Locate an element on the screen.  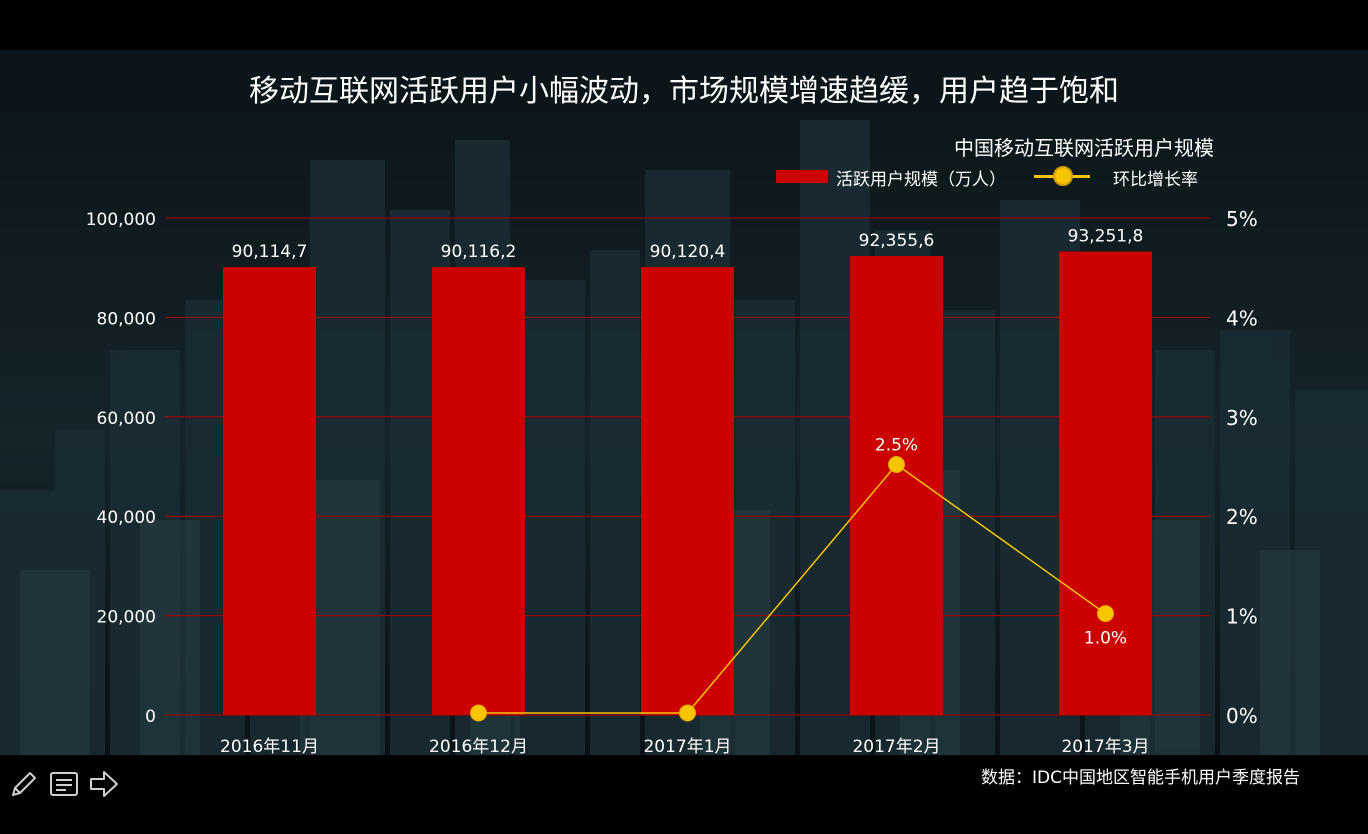
left-axis-tick-label: 100,000 is located at coordinates (121, 220).